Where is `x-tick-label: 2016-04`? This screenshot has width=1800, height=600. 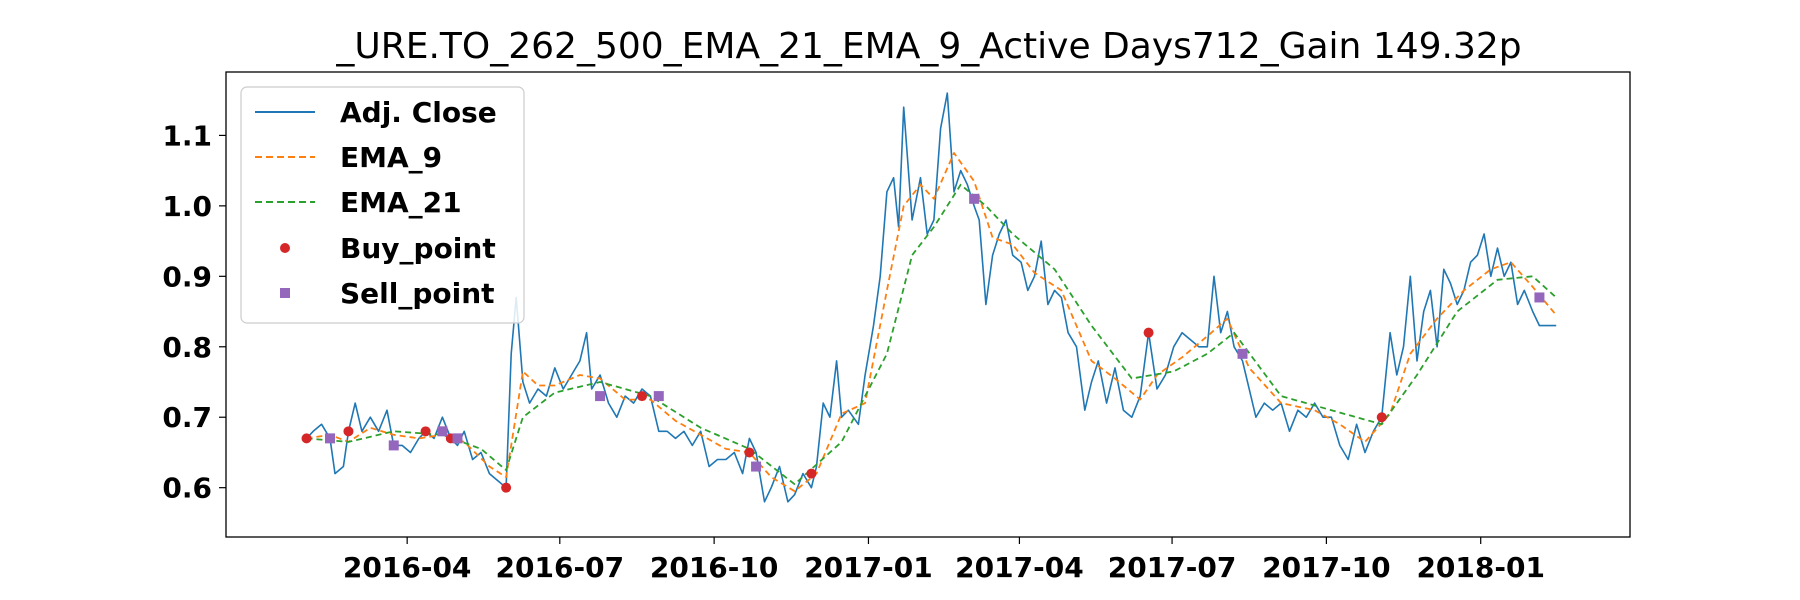 x-tick-label: 2016-04 is located at coordinates (407, 567).